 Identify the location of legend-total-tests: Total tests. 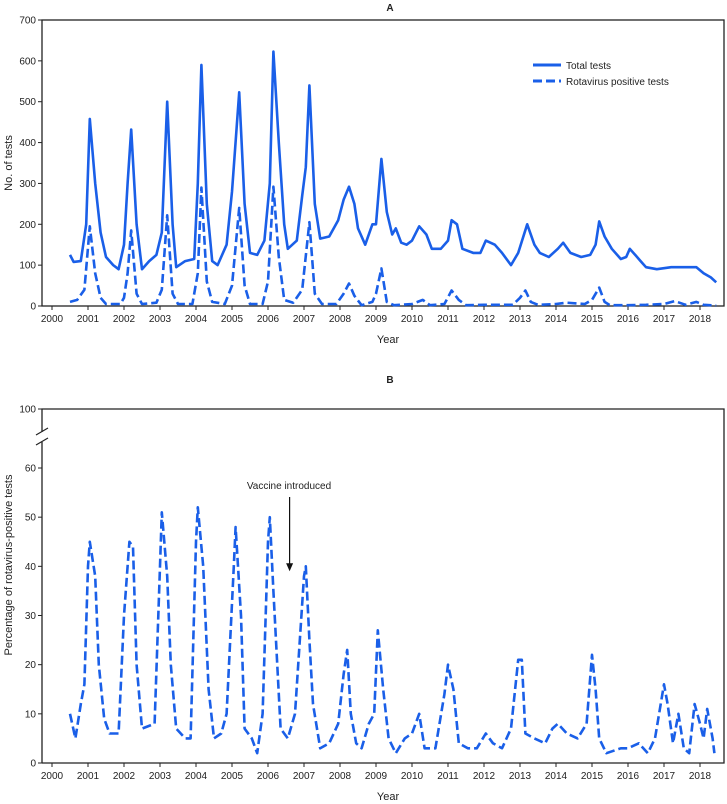
(588, 66).